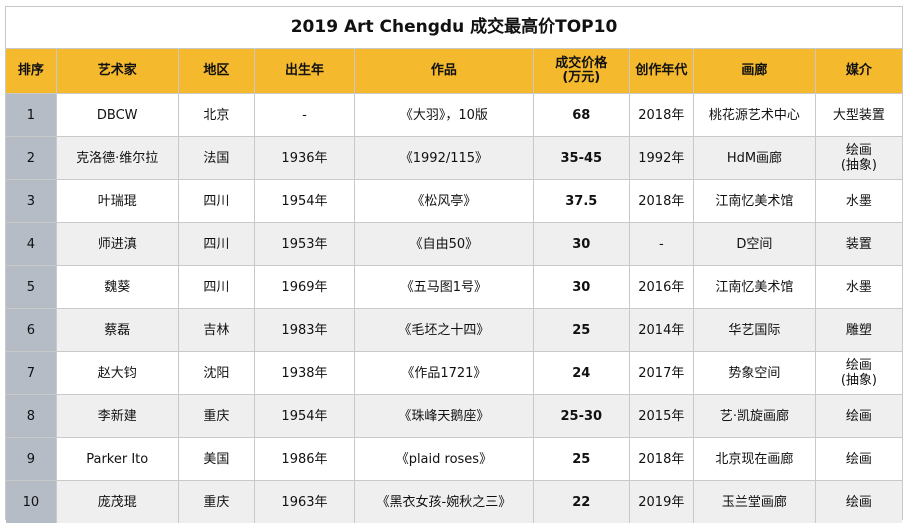 The height and width of the screenshot is (524, 908). Describe the element at coordinates (661, 71) in the screenshot. I see `header-year: 创作年代` at that location.